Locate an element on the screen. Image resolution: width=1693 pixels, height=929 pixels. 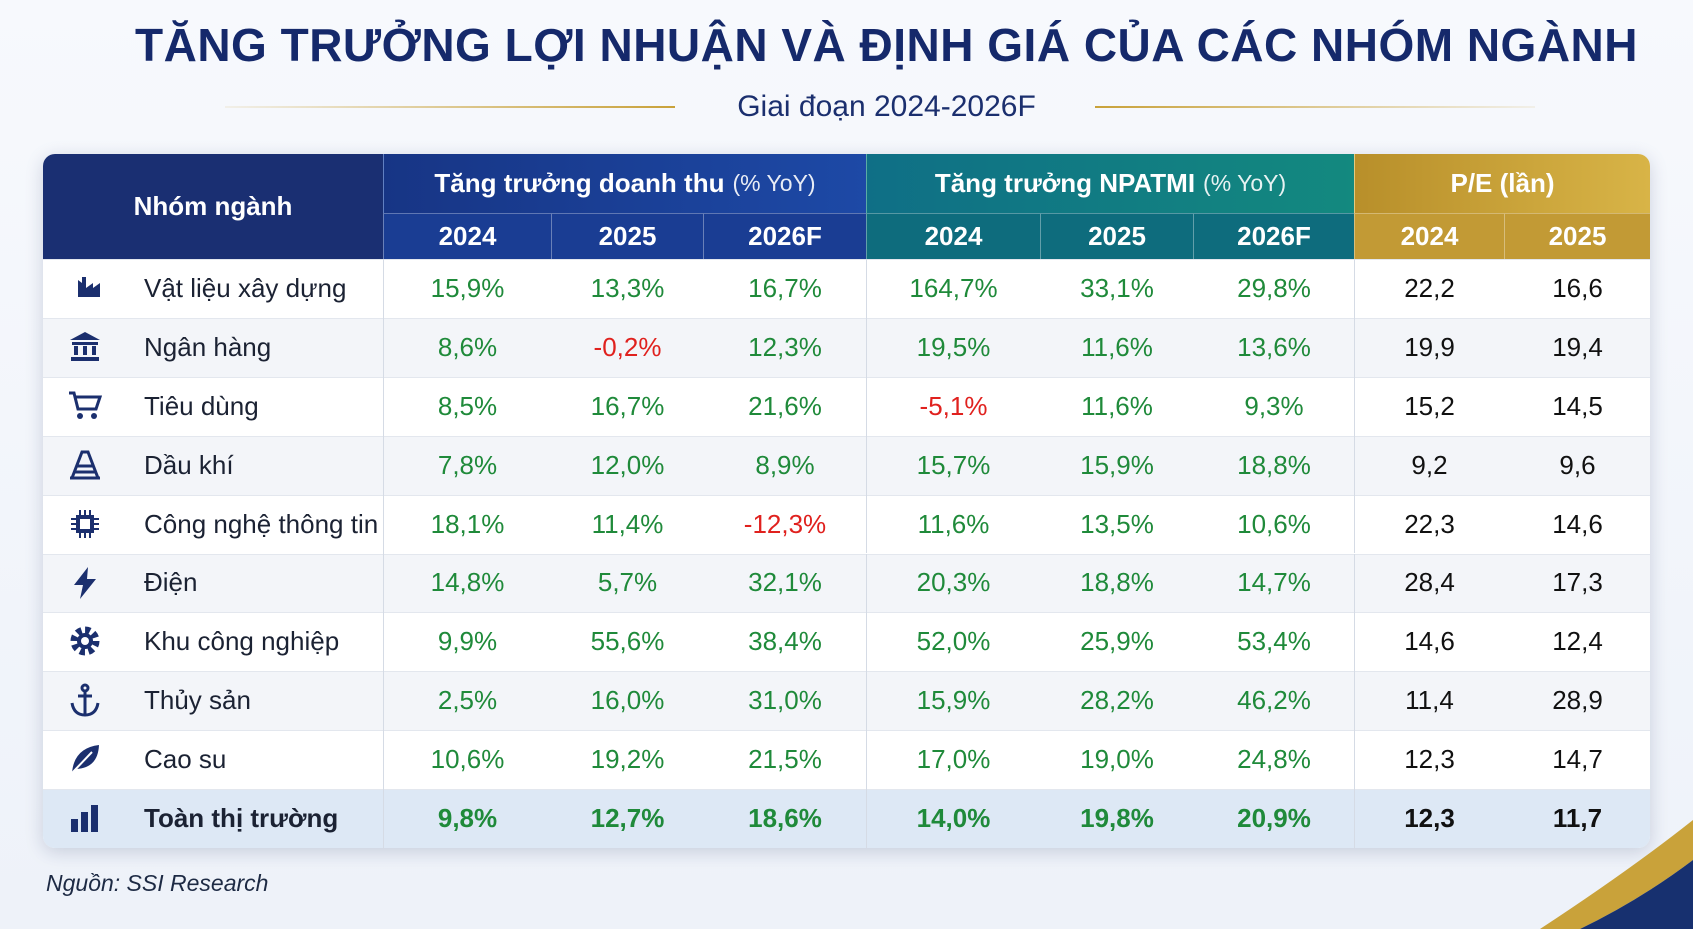
value-cell: 16,6 is located at coordinates (1577, 287).